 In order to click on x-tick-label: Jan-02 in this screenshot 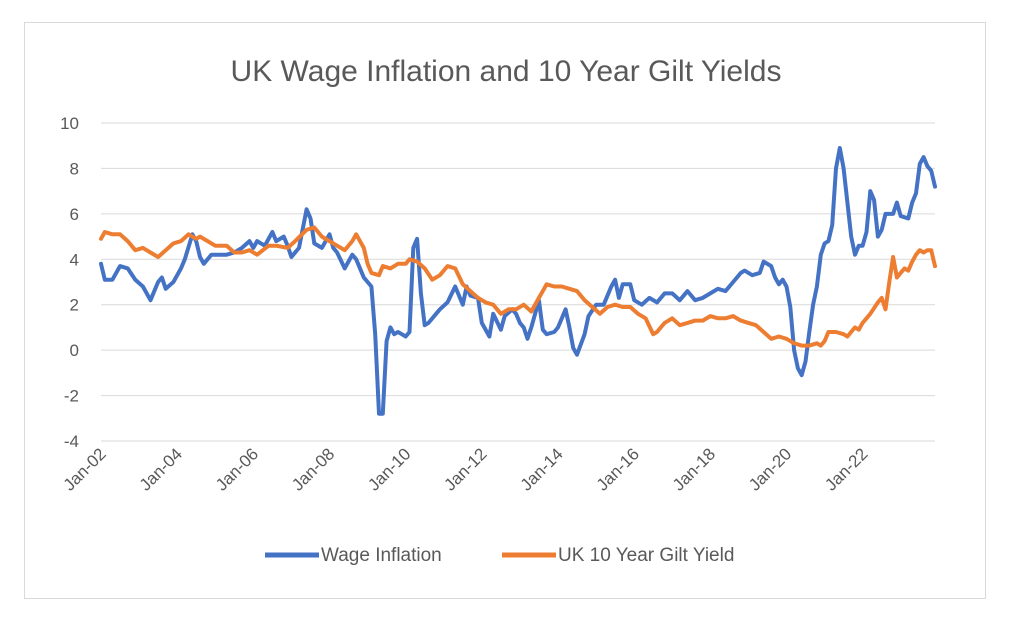, I will do `click(85, 469)`.